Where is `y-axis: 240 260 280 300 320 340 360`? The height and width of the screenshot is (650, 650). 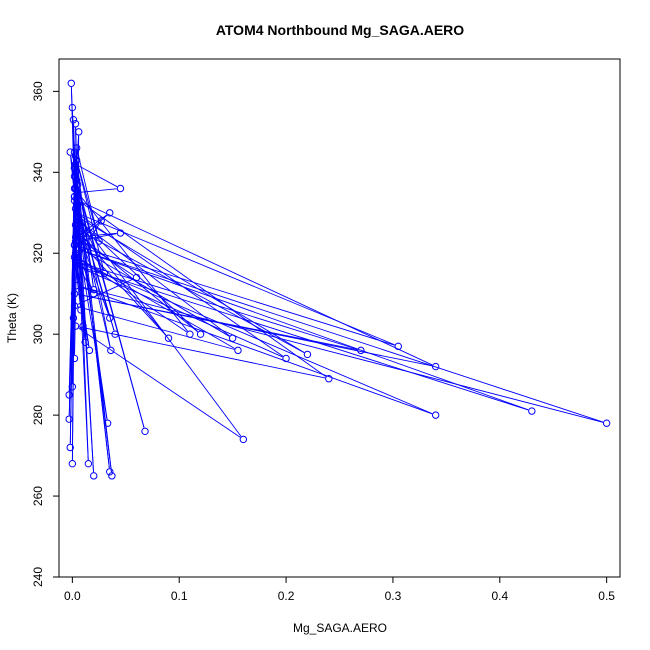 y-axis: 240 260 280 300 320 340 360 is located at coordinates (45, 334).